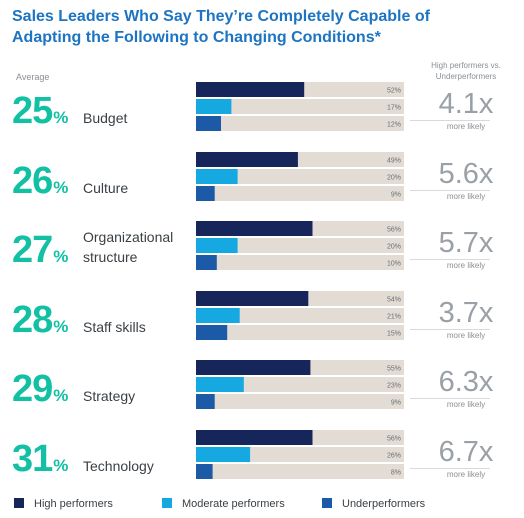 The image size is (524, 518). I want to click on average-percent: 28%, so click(40, 320).